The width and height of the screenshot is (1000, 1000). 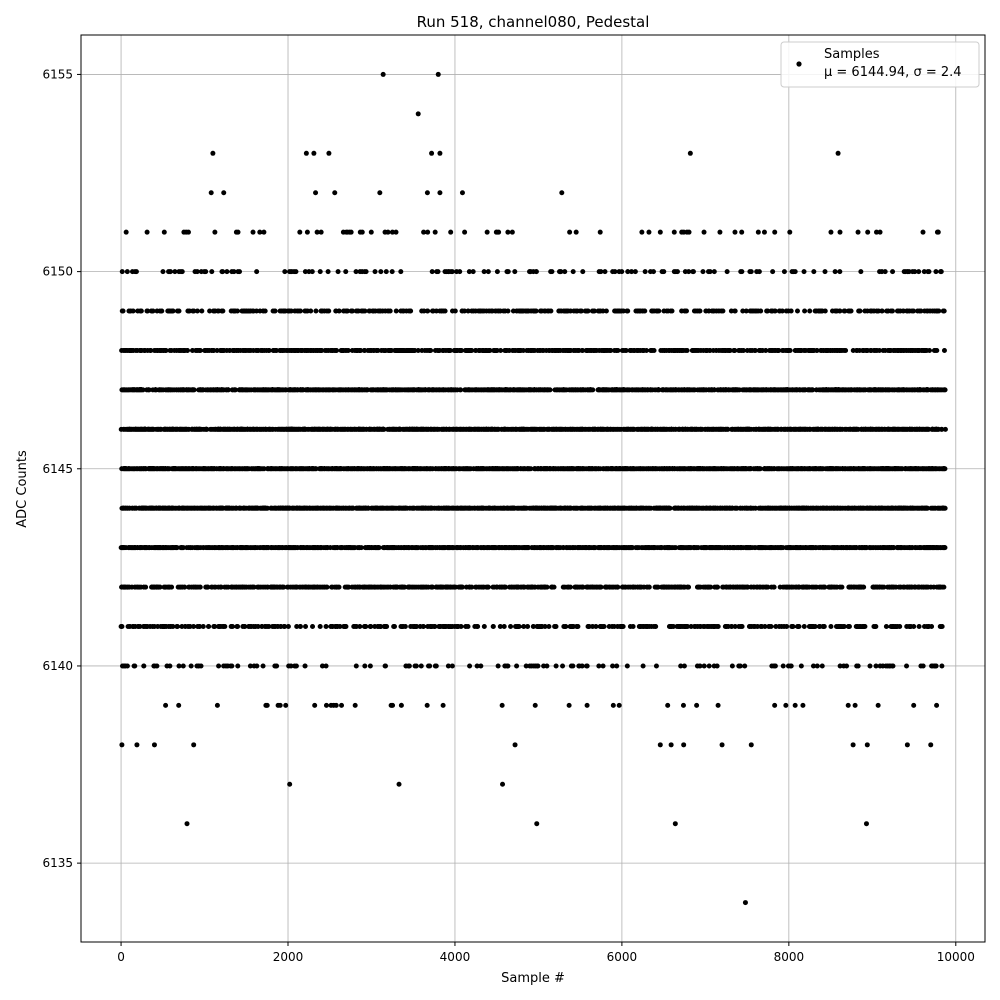 I want to click on legend-marker, so click(x=799, y=64).